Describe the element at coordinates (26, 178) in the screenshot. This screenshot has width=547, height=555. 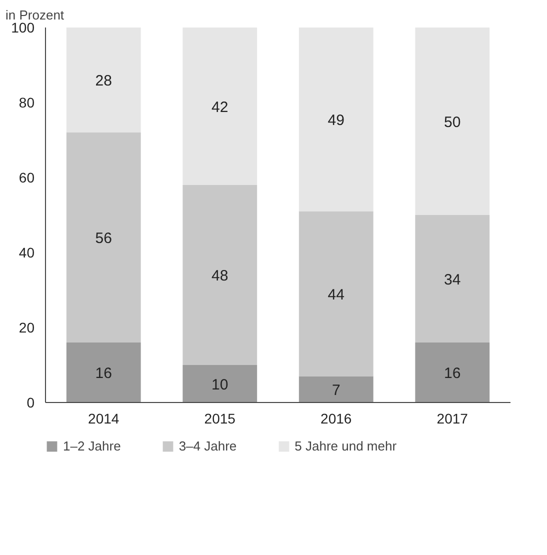
I see `y-tick-label: 60` at that location.